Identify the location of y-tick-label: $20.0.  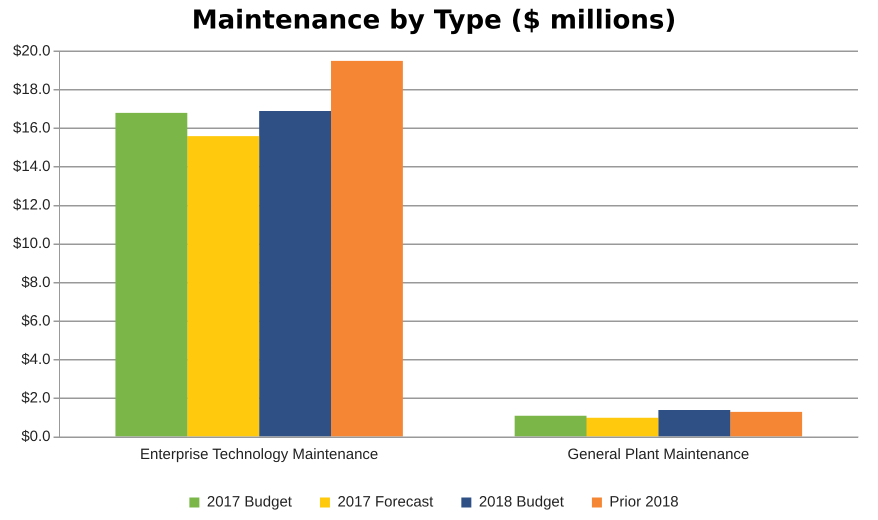
(31, 51).